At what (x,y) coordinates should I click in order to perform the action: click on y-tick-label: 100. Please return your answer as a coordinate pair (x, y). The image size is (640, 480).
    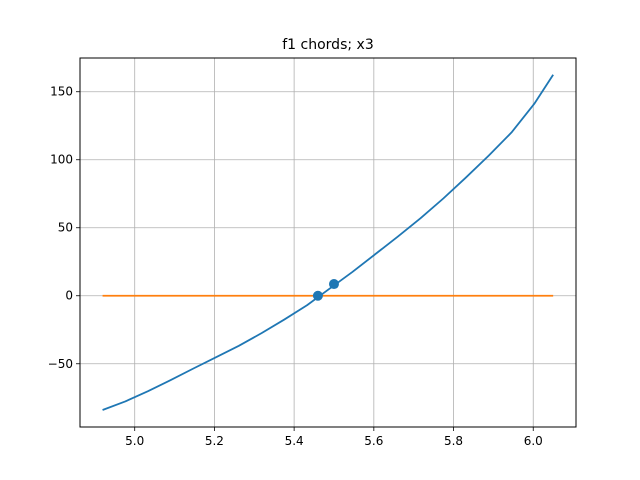
    Looking at the image, I should click on (61, 160).